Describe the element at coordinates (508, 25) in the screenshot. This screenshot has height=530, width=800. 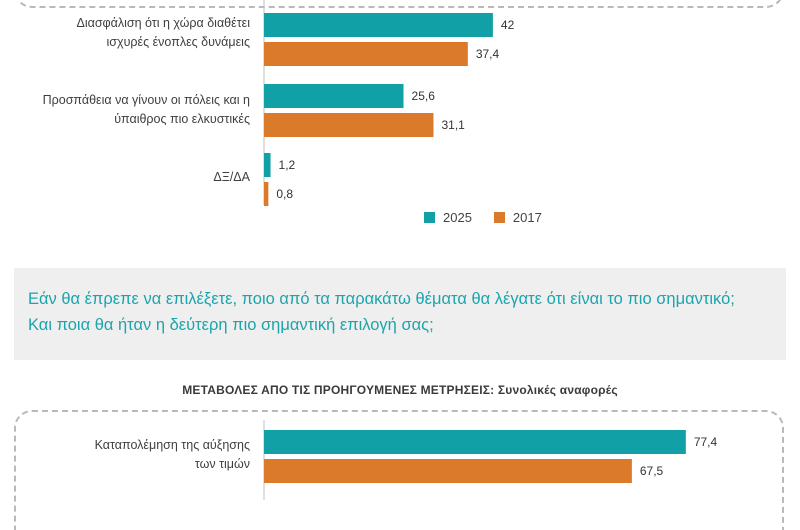
I see `data-label-2025-0: 42` at that location.